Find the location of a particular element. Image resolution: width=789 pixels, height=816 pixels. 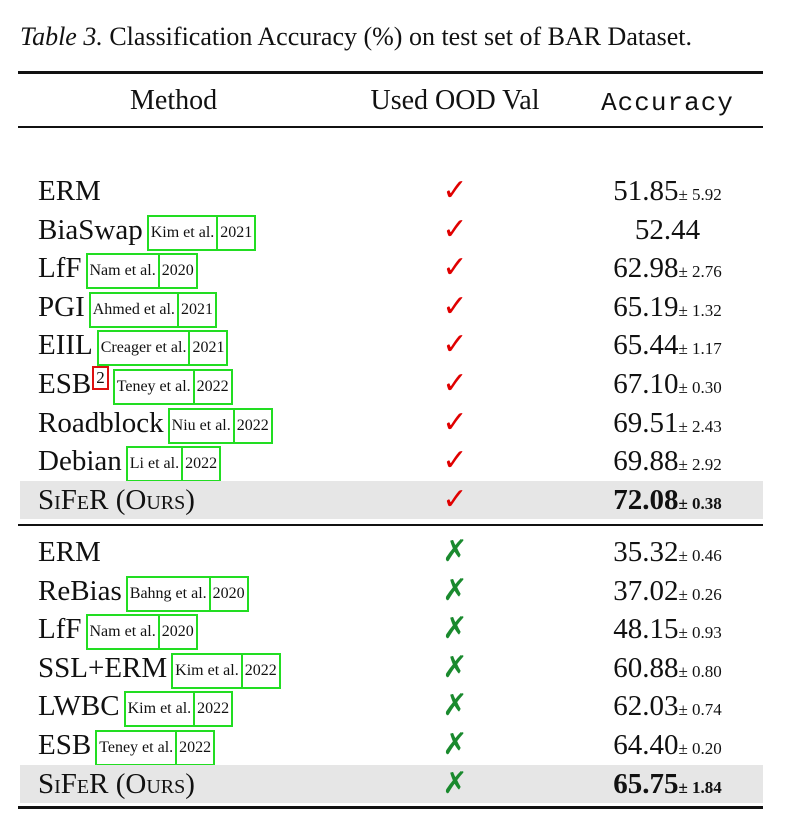

accuracy-std: ± 0.20 is located at coordinates (700, 748).